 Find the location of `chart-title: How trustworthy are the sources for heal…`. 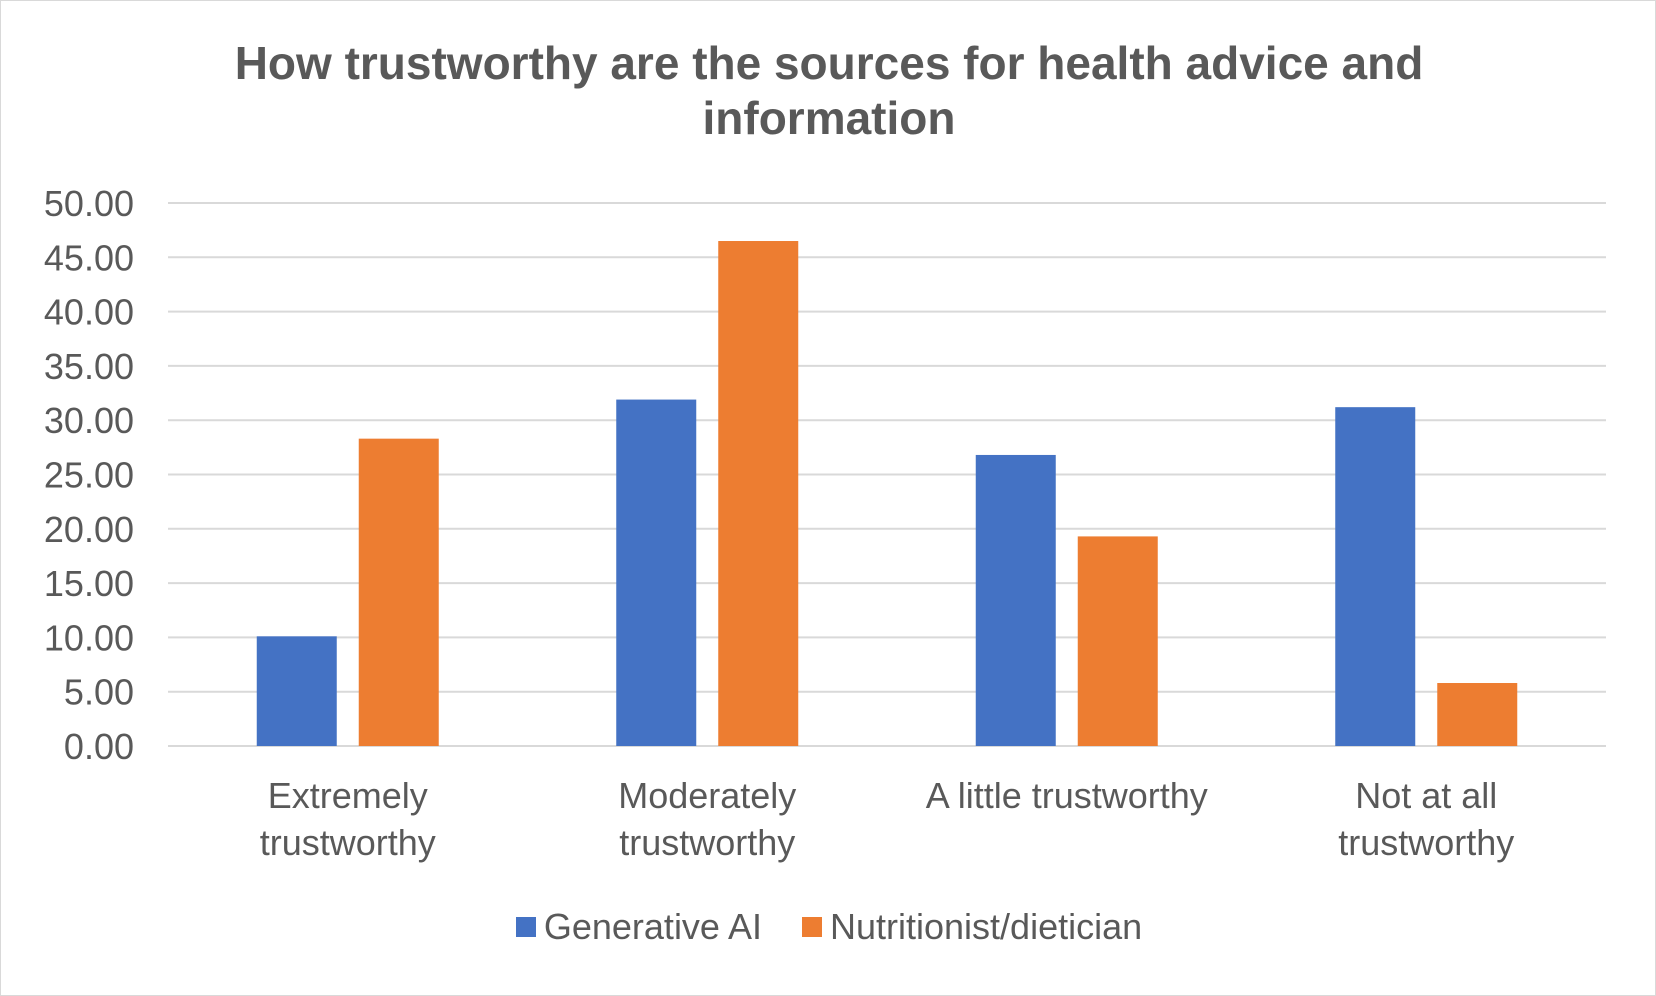

chart-title: How trustworthy are the sources for heal… is located at coordinates (829, 90).